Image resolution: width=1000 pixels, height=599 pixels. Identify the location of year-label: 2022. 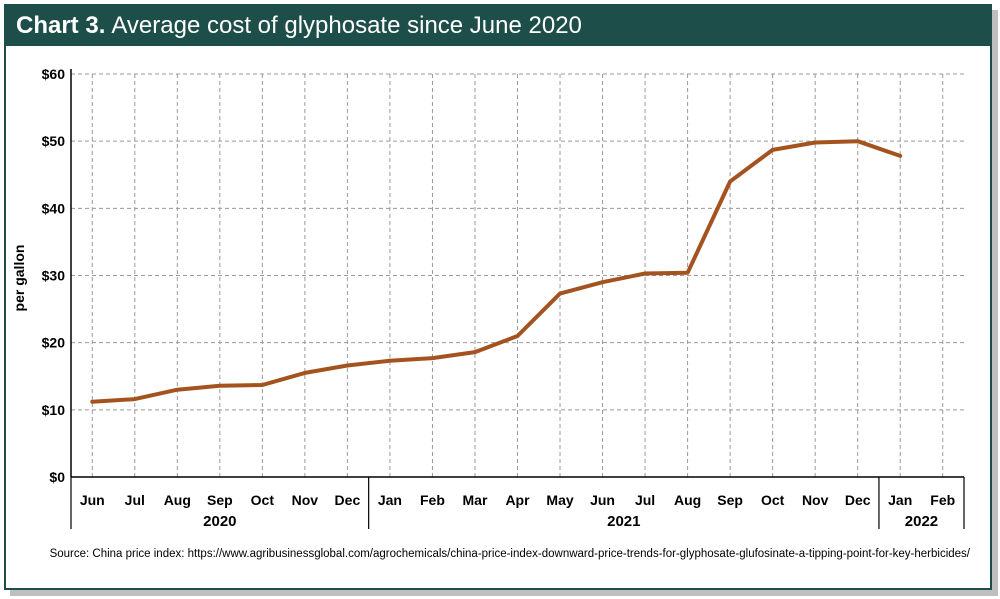
(921, 521).